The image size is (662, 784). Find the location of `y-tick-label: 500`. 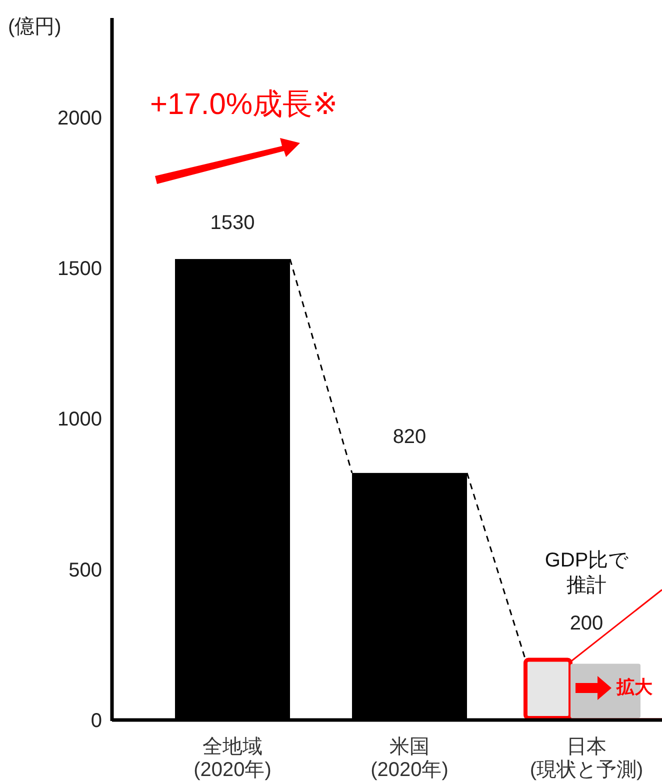

y-tick-label: 500 is located at coordinates (85, 570).